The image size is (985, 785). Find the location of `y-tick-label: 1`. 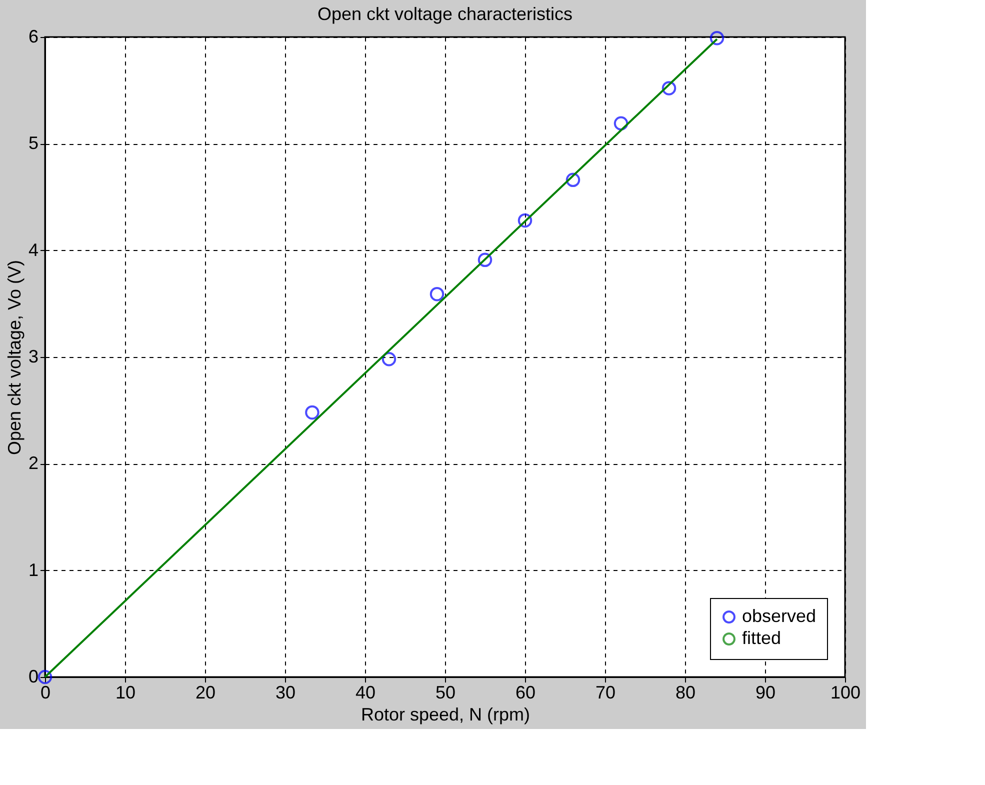

y-tick-label: 1 is located at coordinates (33, 570).